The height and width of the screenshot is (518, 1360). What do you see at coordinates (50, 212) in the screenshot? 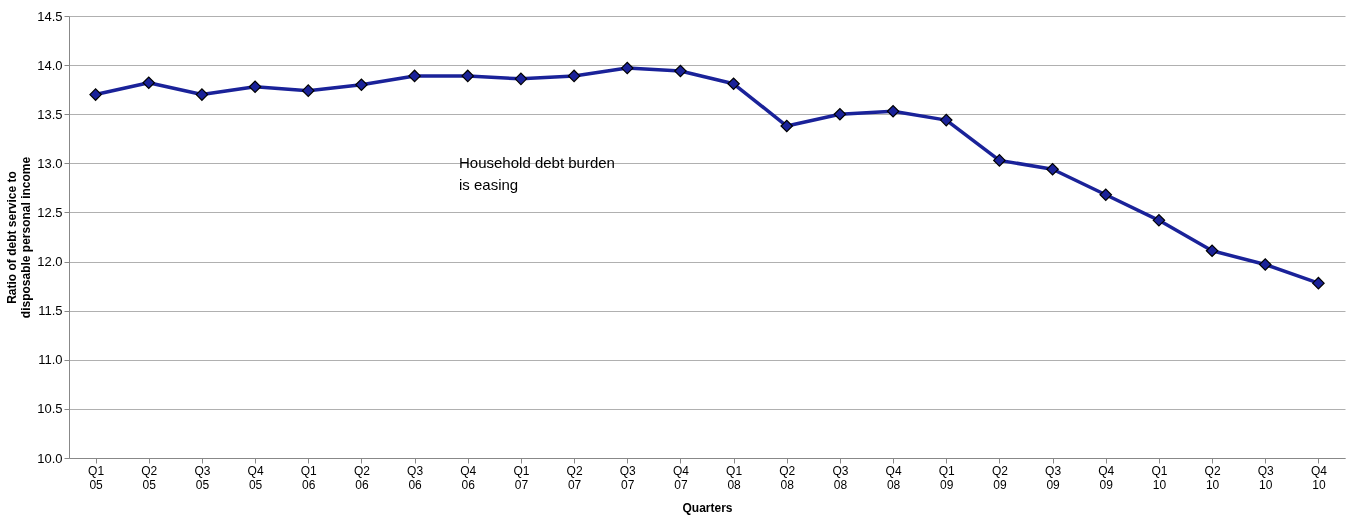
I see `y-tick-label: 12.5` at bounding box center [50, 212].